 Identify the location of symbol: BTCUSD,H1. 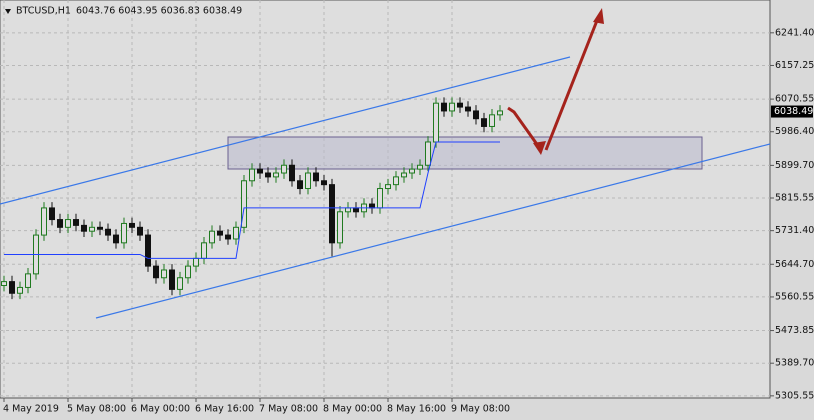
(43, 11).